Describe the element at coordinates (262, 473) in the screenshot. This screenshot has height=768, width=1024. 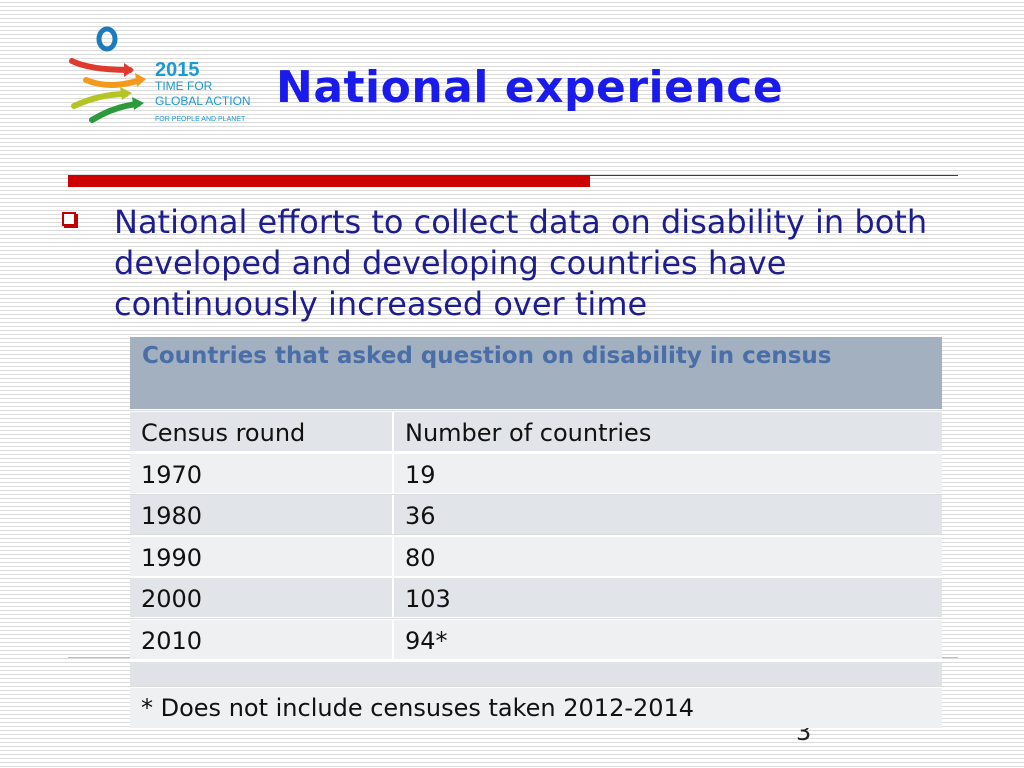
I see `cell-census-round: 1970` at that location.